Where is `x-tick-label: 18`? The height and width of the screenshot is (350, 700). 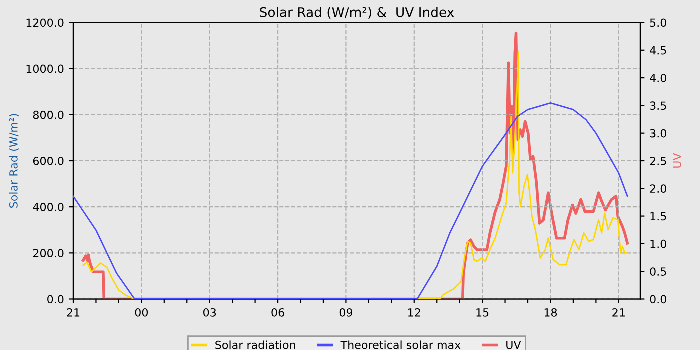 x-tick-label: 18 is located at coordinates (551, 312).